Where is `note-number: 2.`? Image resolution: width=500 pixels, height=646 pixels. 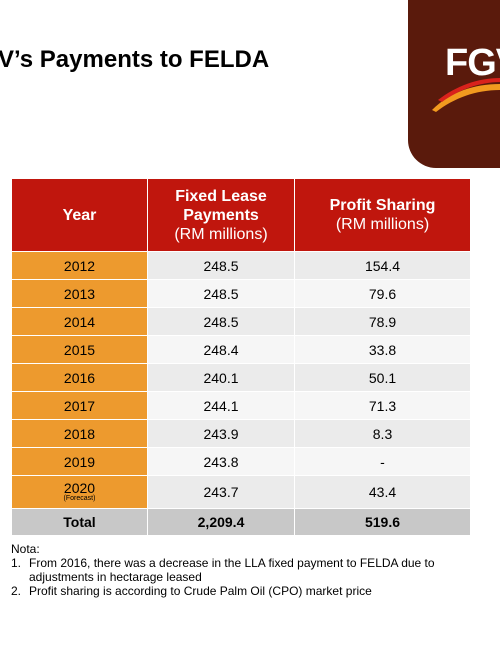
note-number: 2. is located at coordinates (16, 591).